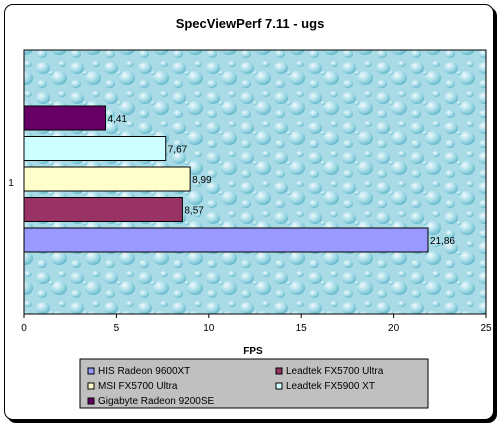  What do you see at coordinates (330, 386) in the screenshot?
I see `legend-label-3: Leadtek FX5900 XT` at bounding box center [330, 386].